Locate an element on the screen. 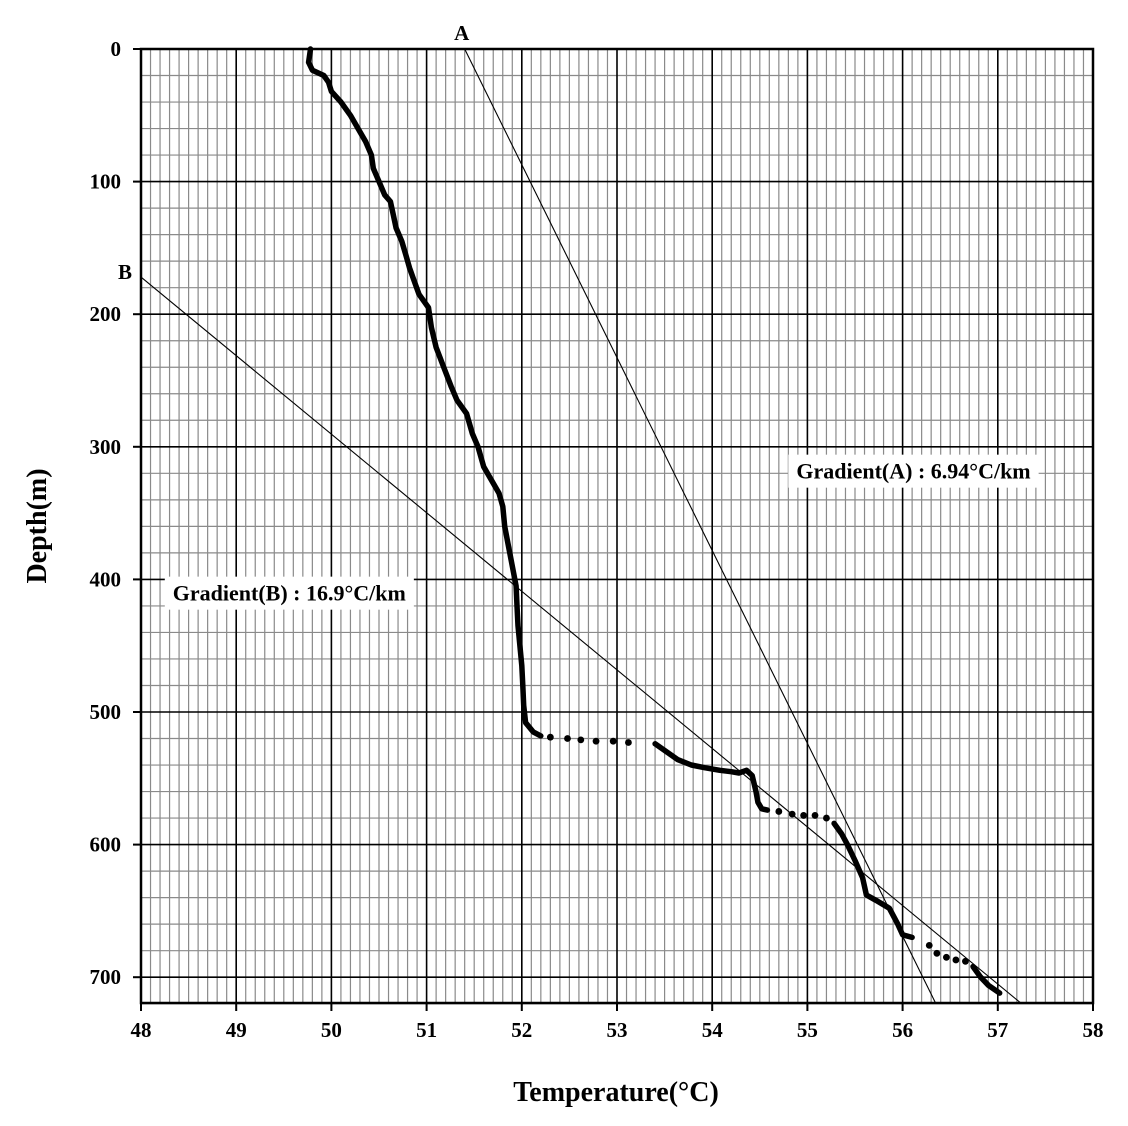 This screenshot has height=1126, width=1128. gradient-line-label-b: B is located at coordinates (125, 272).